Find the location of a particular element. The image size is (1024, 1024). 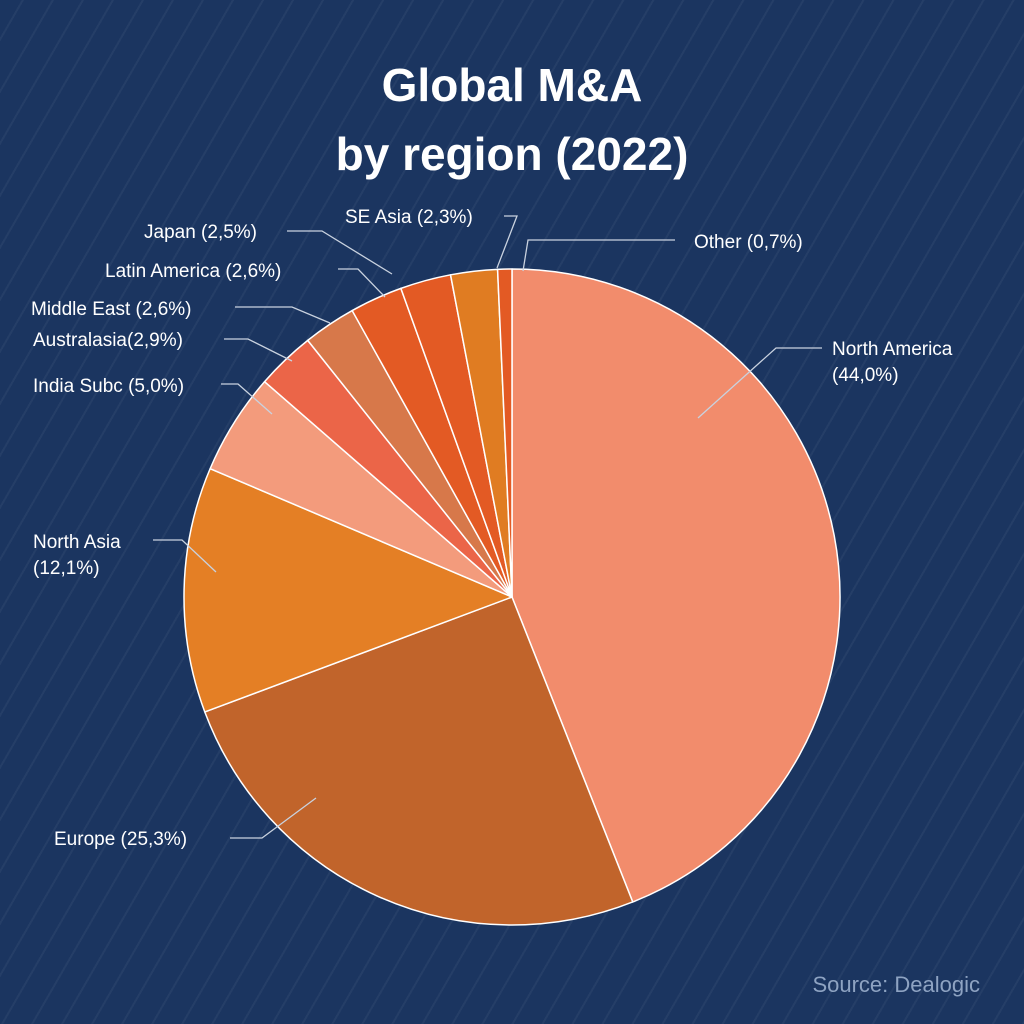

label-india-subc: India Subc (5,0%) is located at coordinates (108, 386).